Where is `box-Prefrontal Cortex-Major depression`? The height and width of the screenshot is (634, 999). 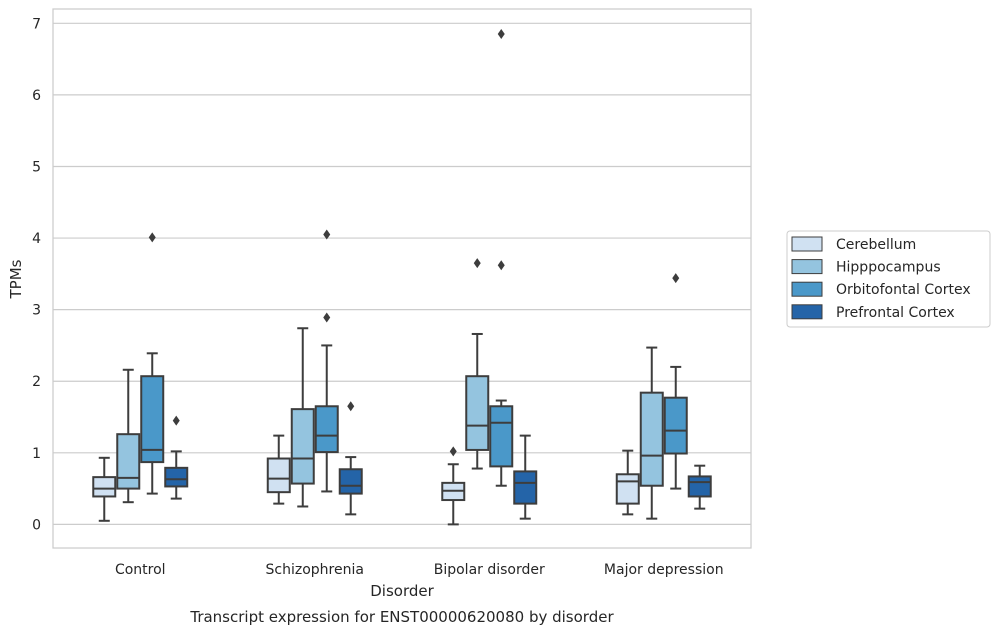 box-Prefrontal Cortex-Major depression is located at coordinates (699, 487).